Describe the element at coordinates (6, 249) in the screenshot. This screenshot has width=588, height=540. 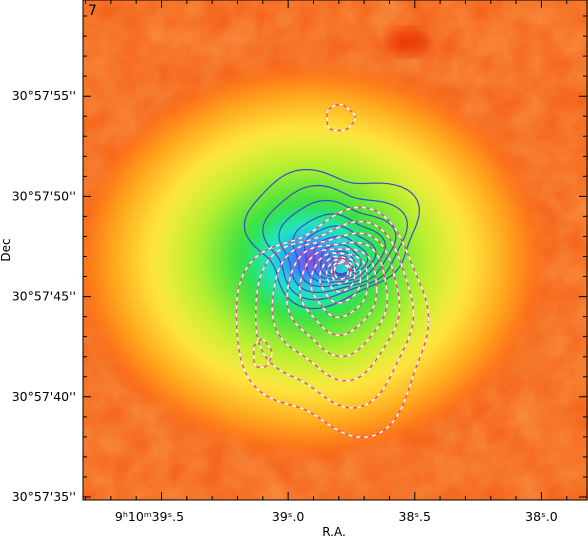
I see `y-axis-label: Dec` at that location.